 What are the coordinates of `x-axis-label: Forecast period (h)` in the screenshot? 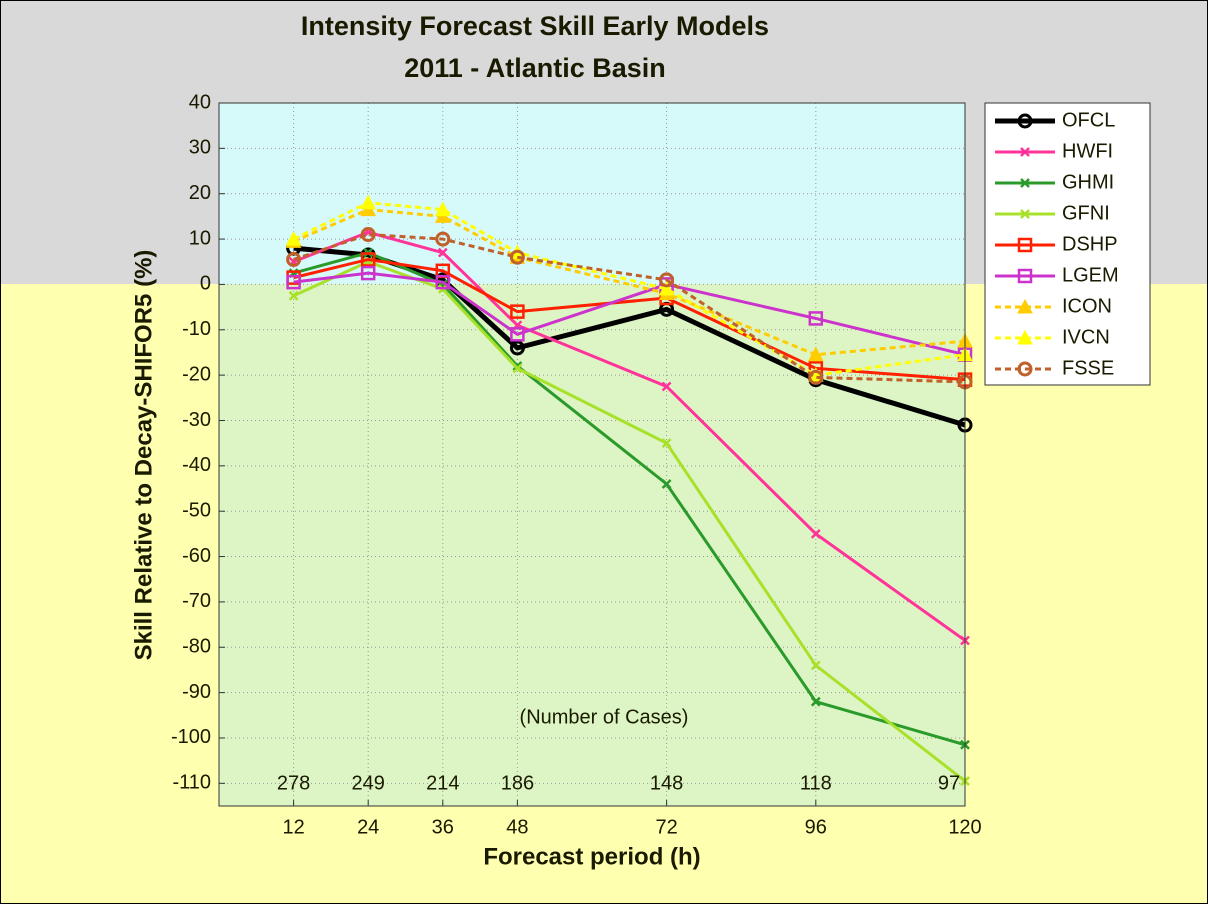 It's located at (591, 856).